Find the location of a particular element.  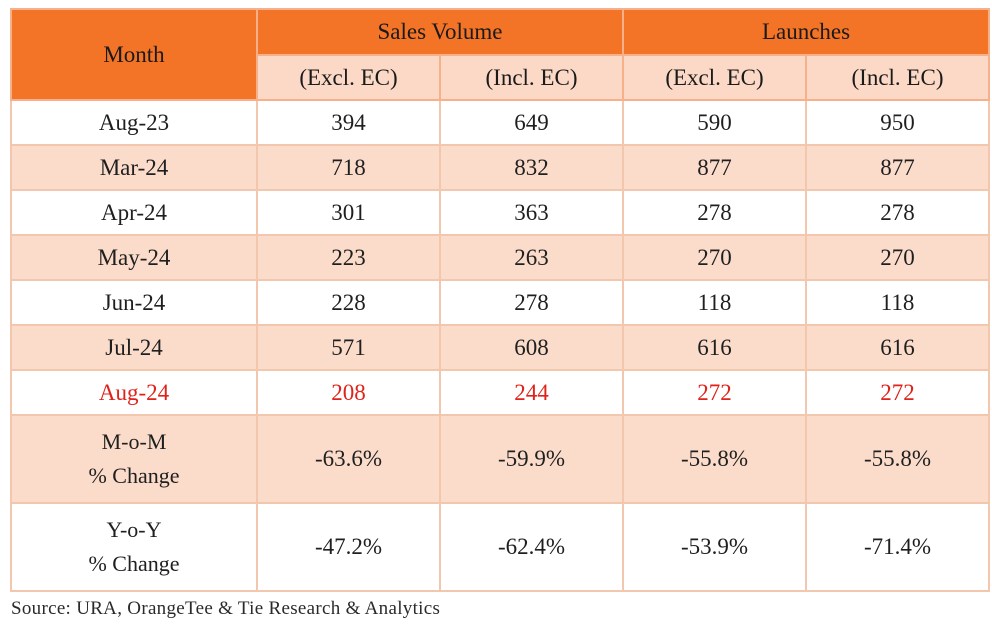

launches-incl-ec-header: (Incl. EC) is located at coordinates (897, 77).